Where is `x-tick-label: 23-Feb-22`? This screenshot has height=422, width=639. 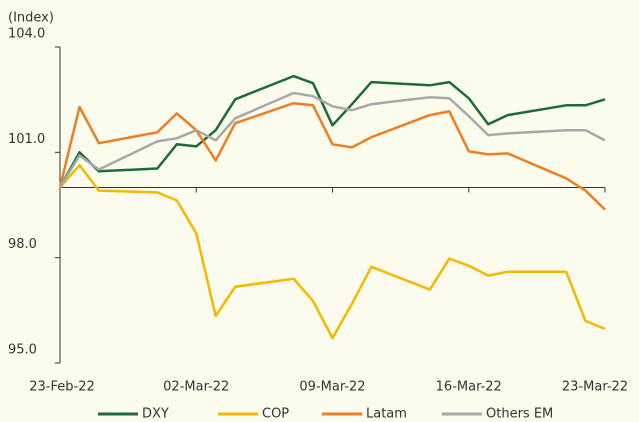
x-tick-label: 23-Feb-22 is located at coordinates (61, 387).